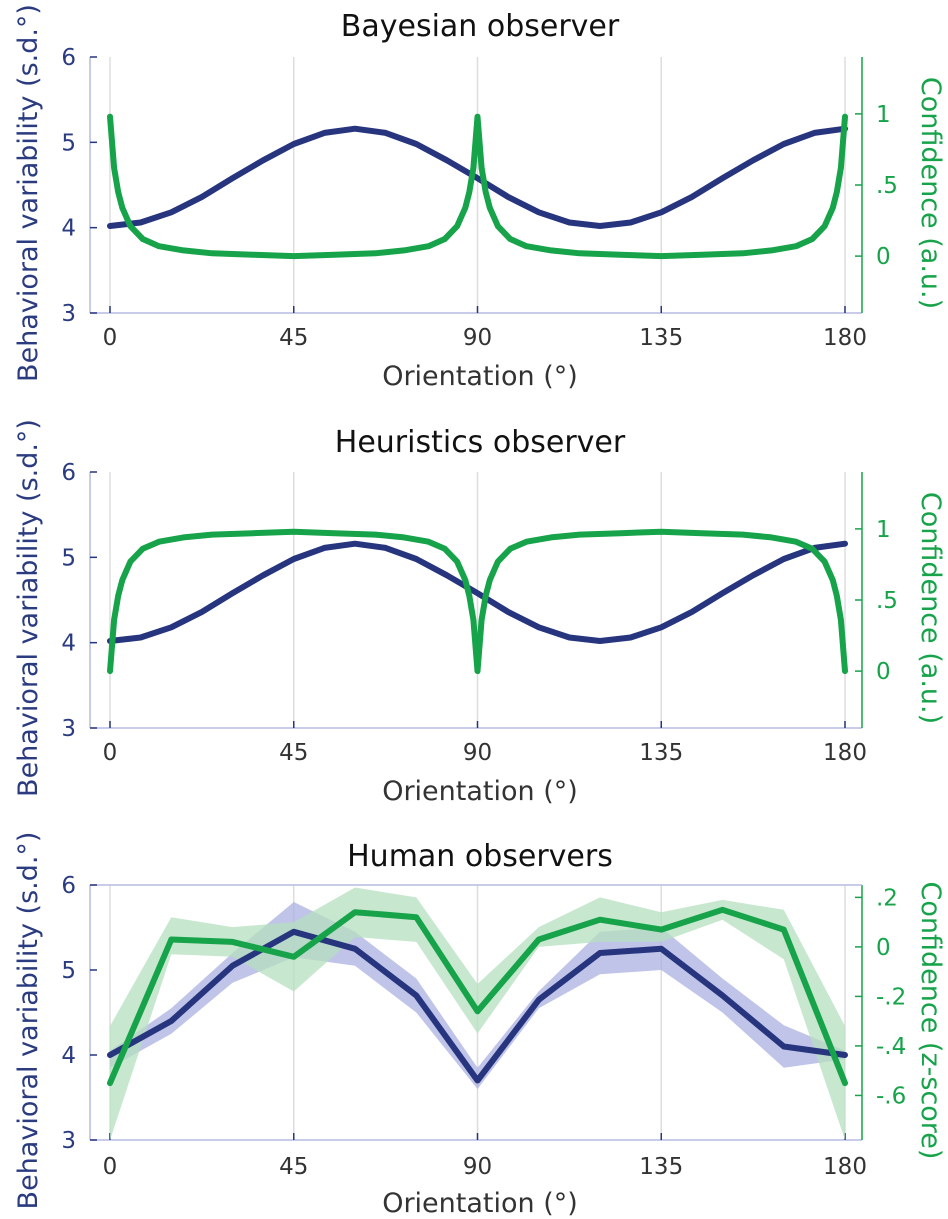  Describe the element at coordinates (891, 997) in the screenshot. I see `y-right-tick-label: -.2` at that location.